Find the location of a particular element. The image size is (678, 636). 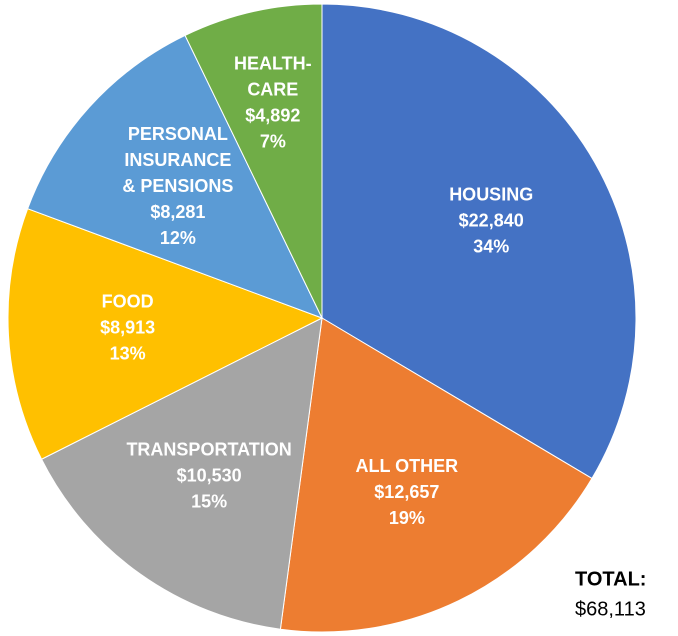

value-label: $22,840 is located at coordinates (491, 220).